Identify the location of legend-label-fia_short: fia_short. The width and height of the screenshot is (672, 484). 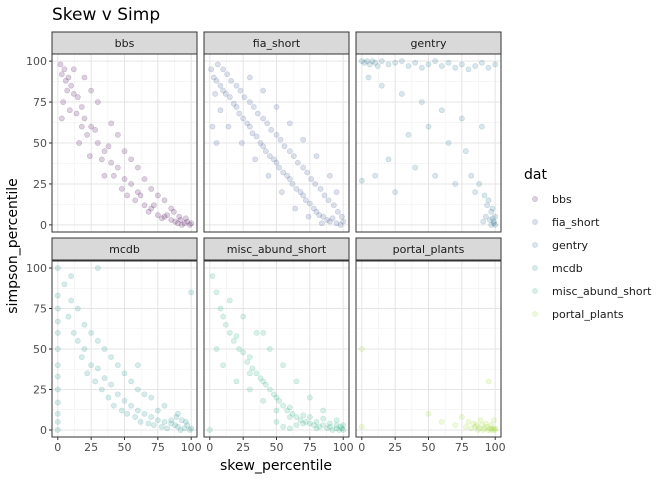
(576, 222).